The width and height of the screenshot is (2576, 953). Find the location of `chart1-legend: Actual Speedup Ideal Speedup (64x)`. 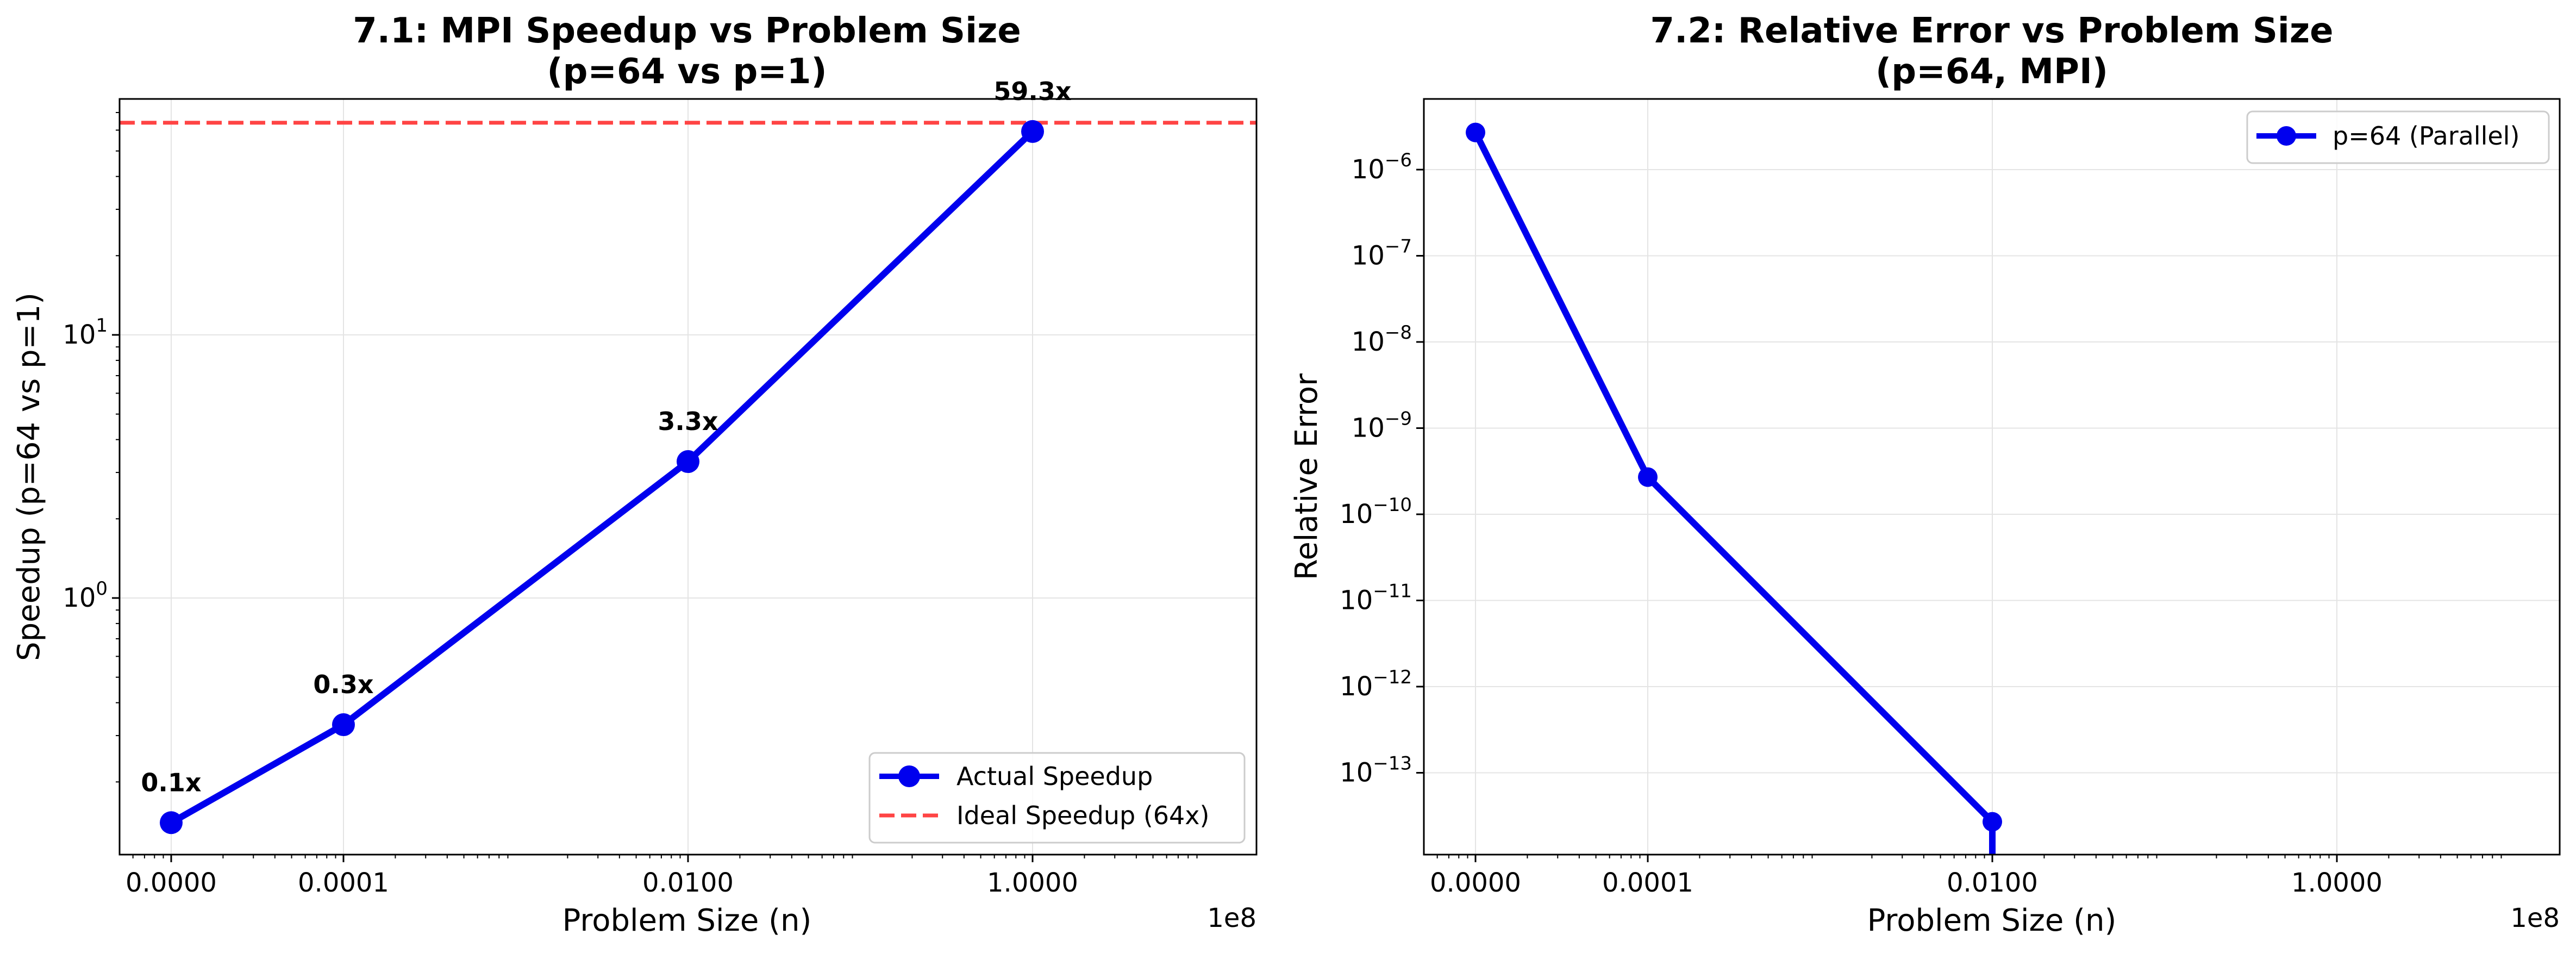

chart1-legend: Actual Speedup Ideal Speedup (64x) is located at coordinates (1057, 798).